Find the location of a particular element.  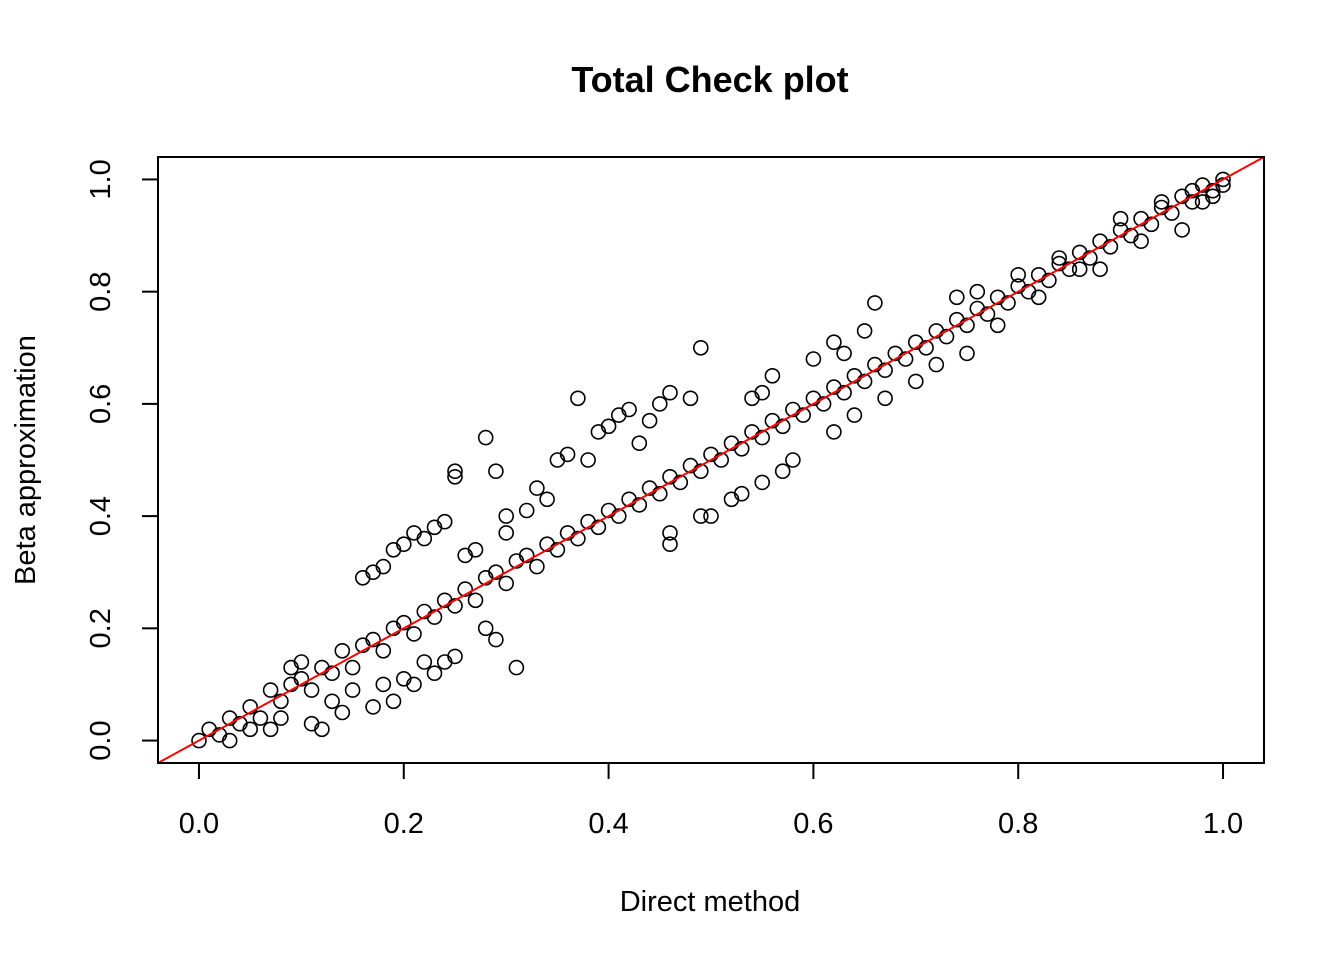

x-tick-label: 0.0 is located at coordinates (199, 824).